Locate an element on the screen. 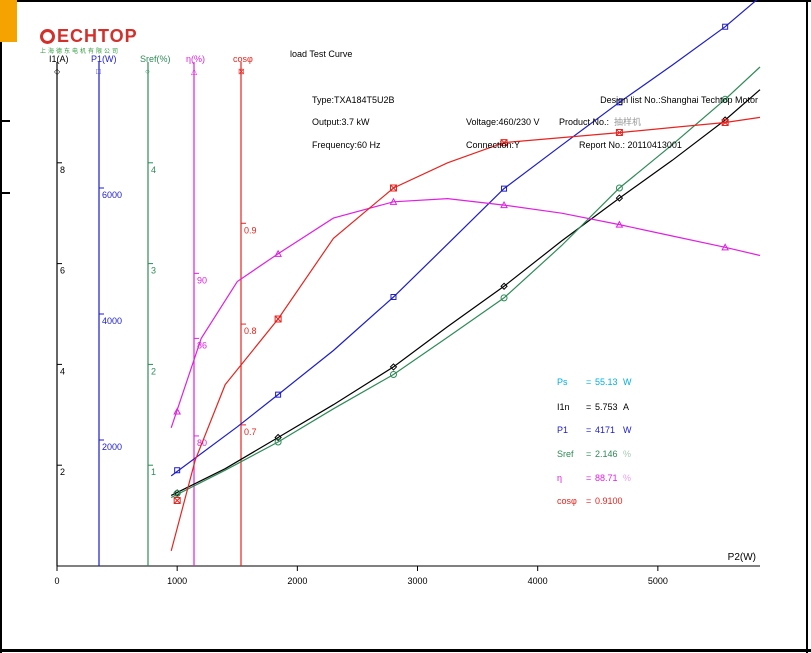  result-unit-2: W is located at coordinates (627, 430).